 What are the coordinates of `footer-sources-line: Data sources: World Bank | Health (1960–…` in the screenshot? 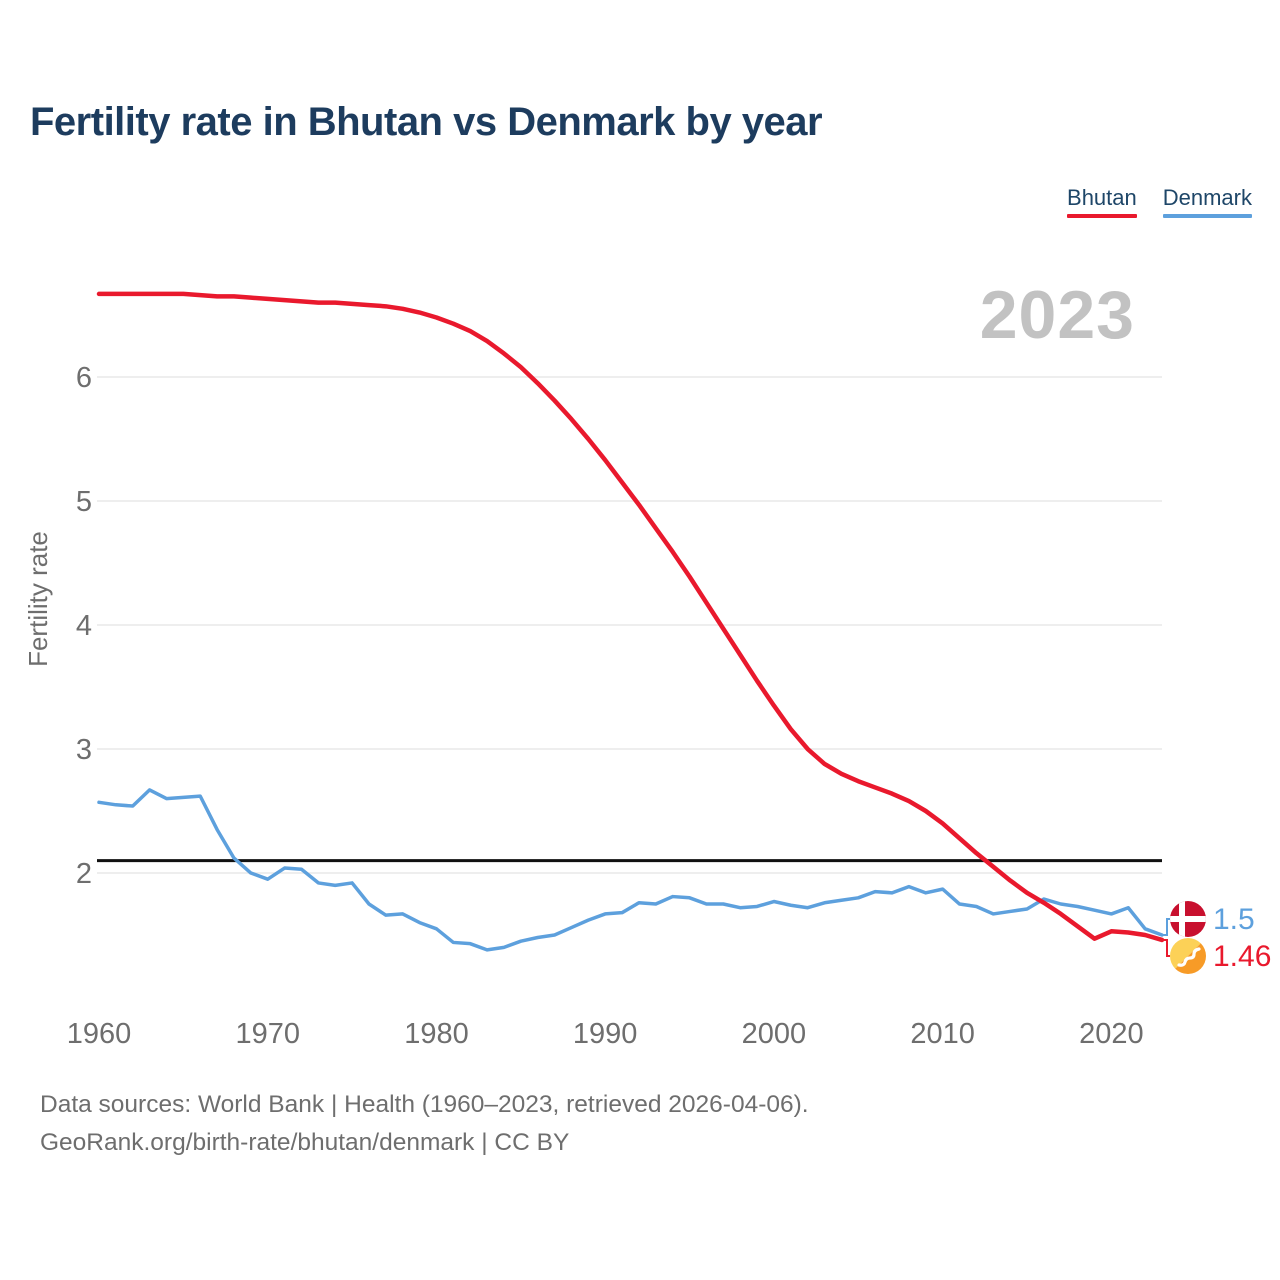 It's located at (424, 1104).